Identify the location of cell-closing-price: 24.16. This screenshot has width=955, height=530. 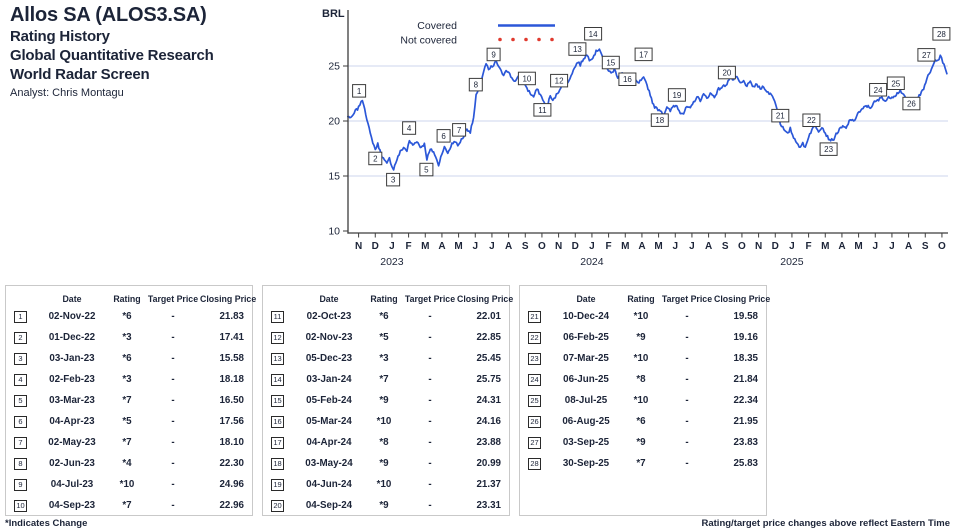
(488, 421).